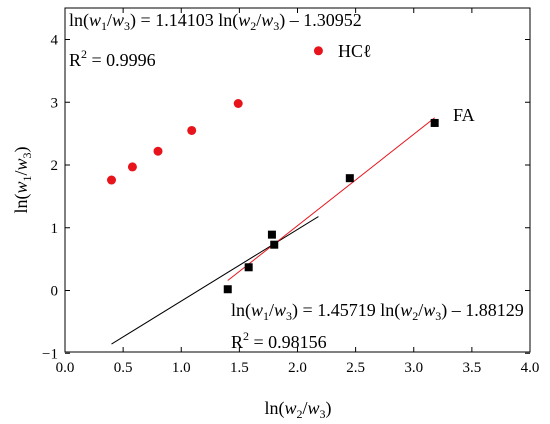 The image size is (550, 424). What do you see at coordinates (55, 292) in the screenshot?
I see `y-tick-label: 0` at bounding box center [55, 292].